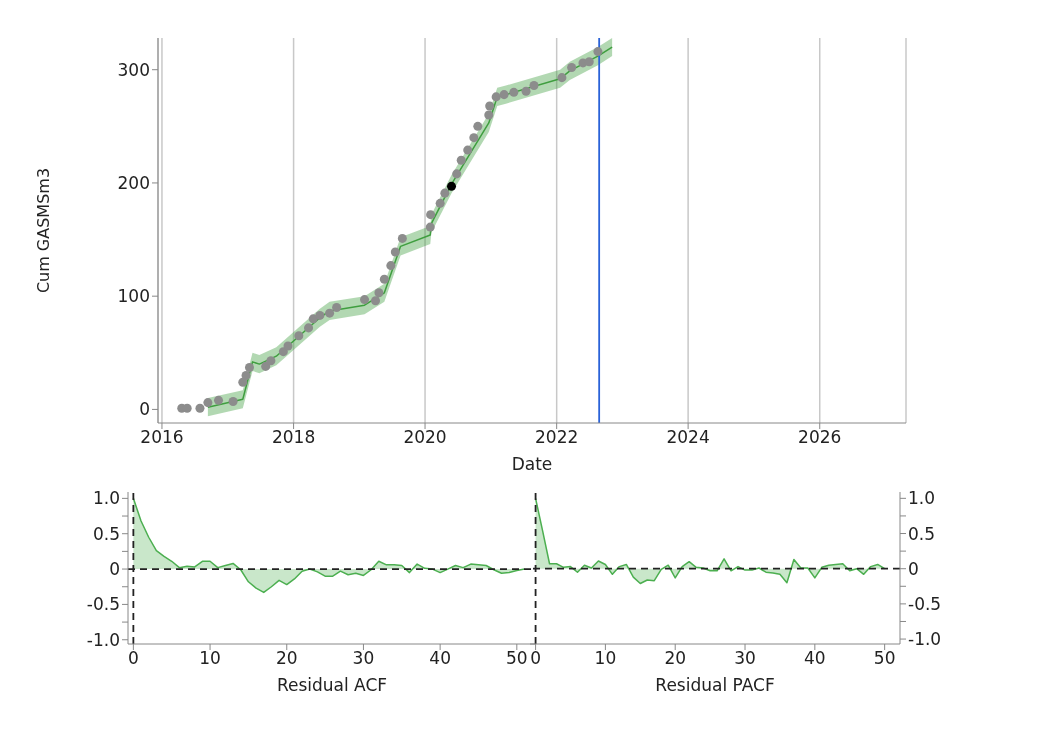  Describe the element at coordinates (43, 230) in the screenshot. I see `y-axis-title: Cum GASMSm3` at that location.